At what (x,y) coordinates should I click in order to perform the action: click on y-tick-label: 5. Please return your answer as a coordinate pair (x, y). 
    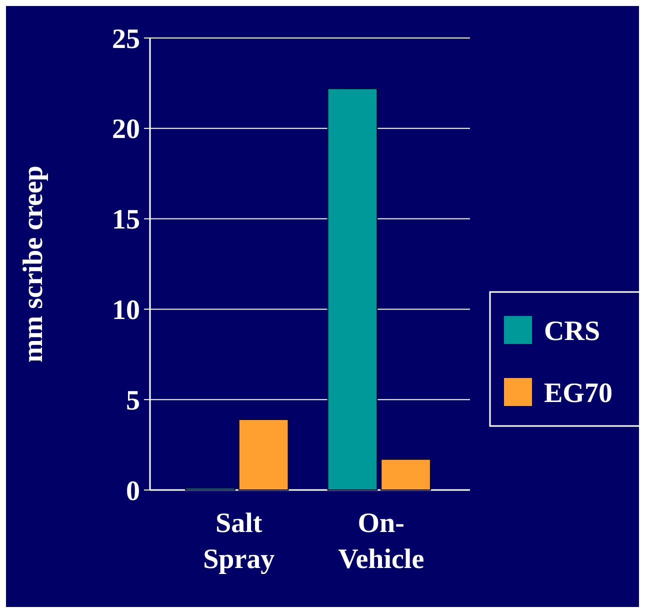
    Looking at the image, I should click on (133, 400).